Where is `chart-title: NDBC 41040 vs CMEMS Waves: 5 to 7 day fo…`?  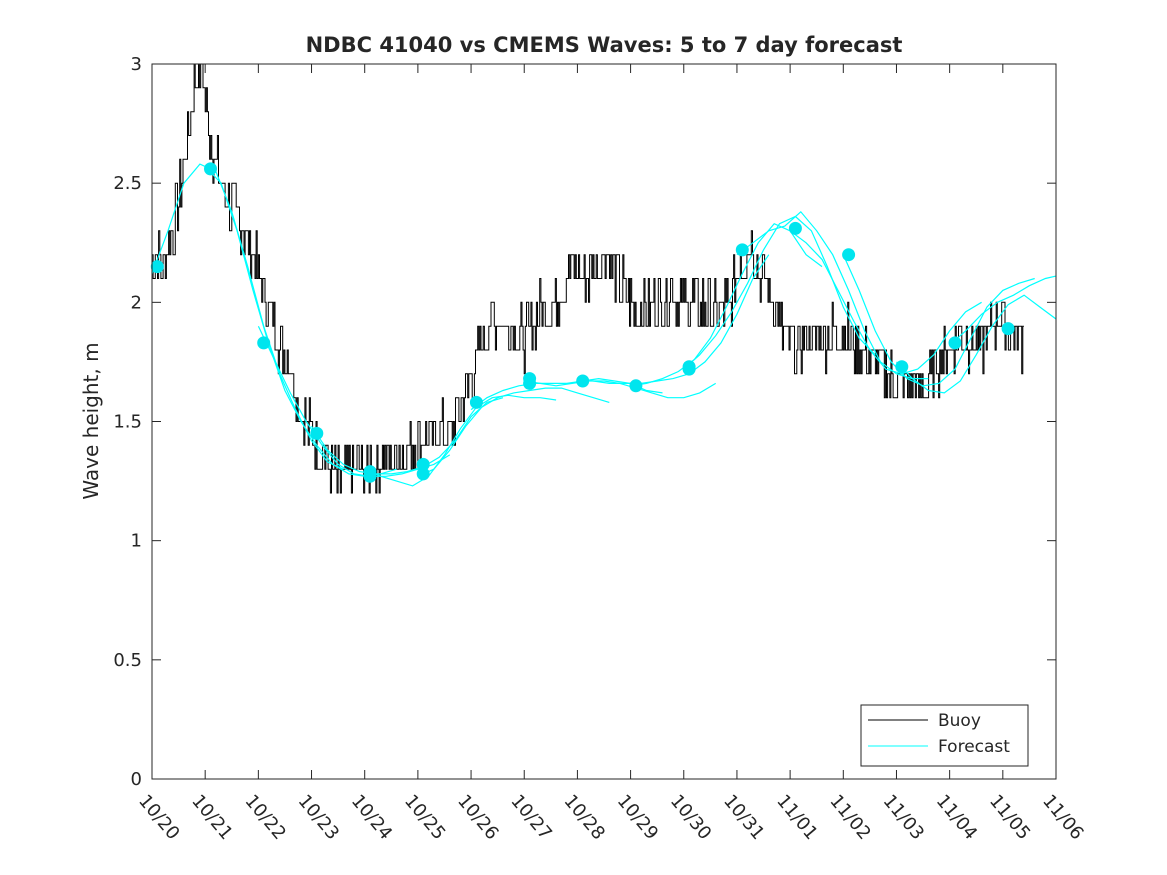 chart-title: NDBC 41040 vs CMEMS Waves: 5 to 7 day fo… is located at coordinates (604, 45).